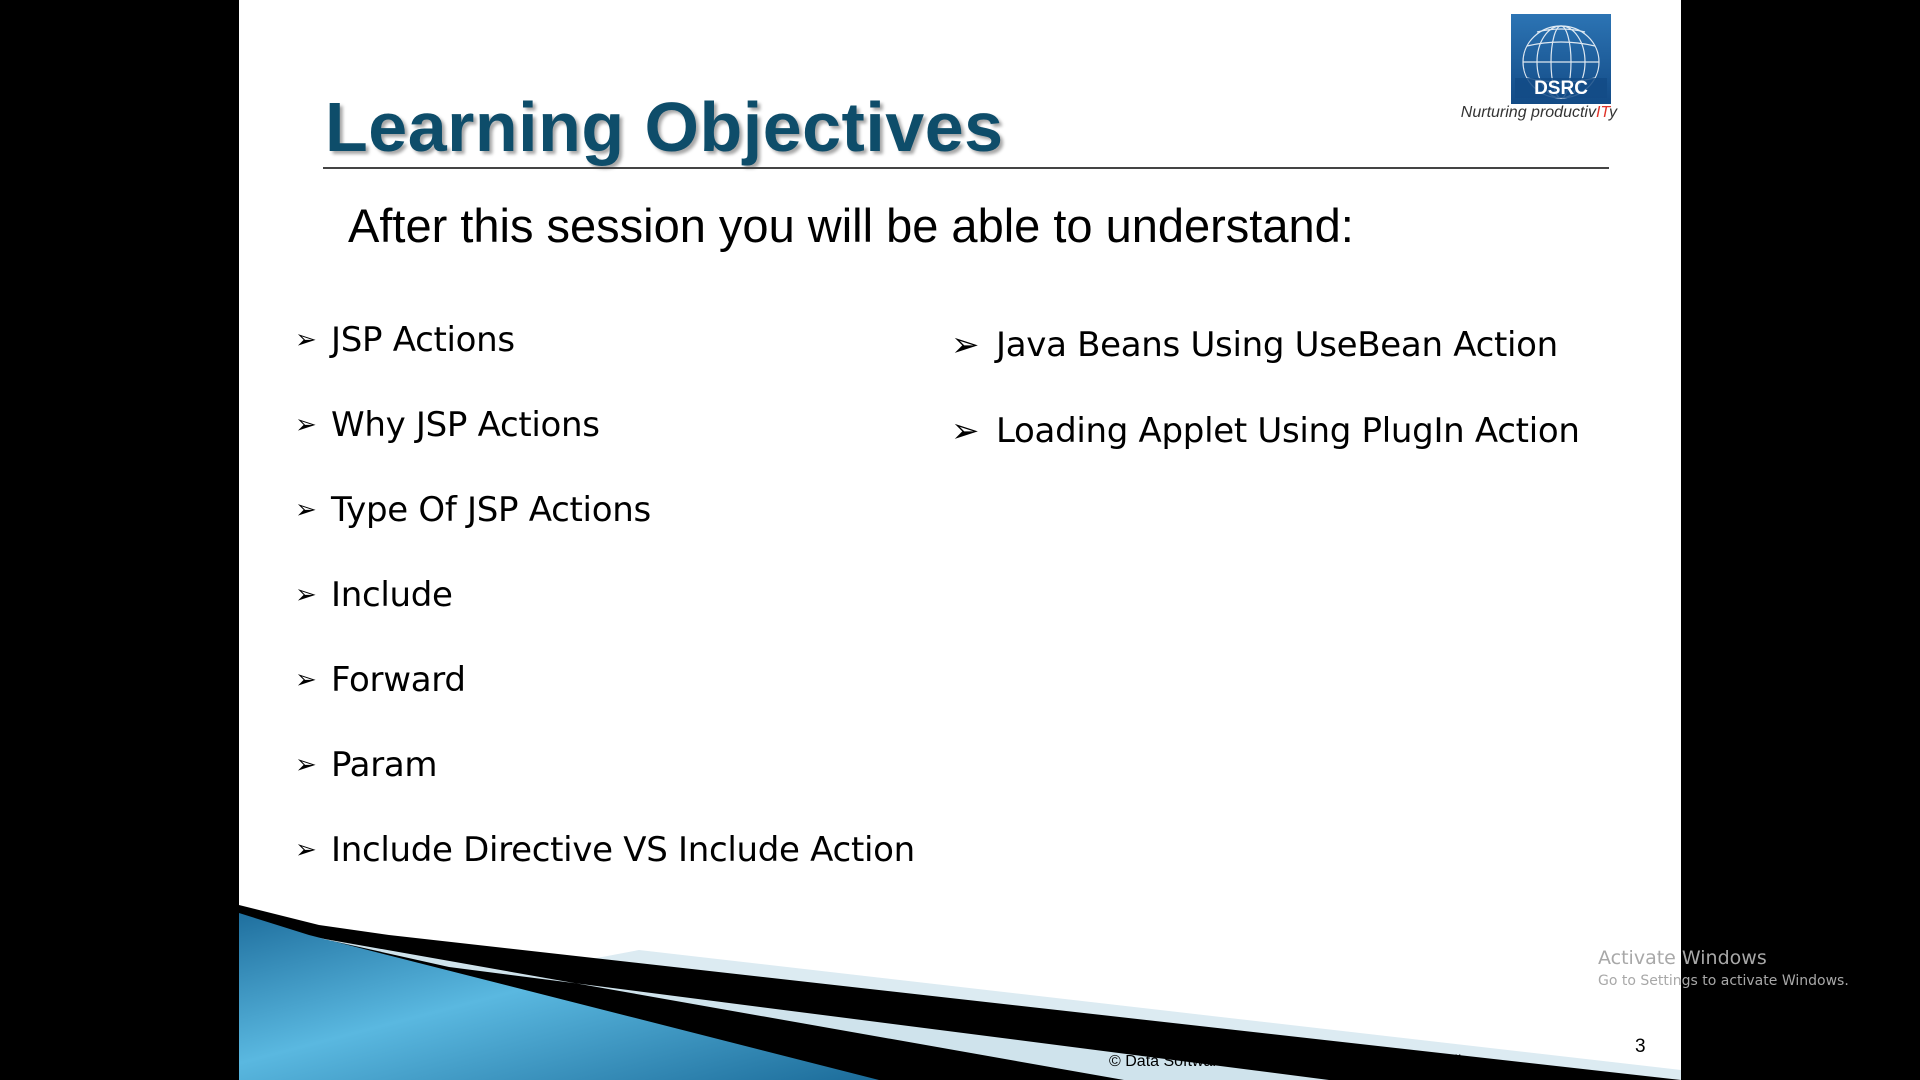 The image size is (1920, 1080). I want to click on logo-tagline: Nurturing productivITy, so click(1532, 113).